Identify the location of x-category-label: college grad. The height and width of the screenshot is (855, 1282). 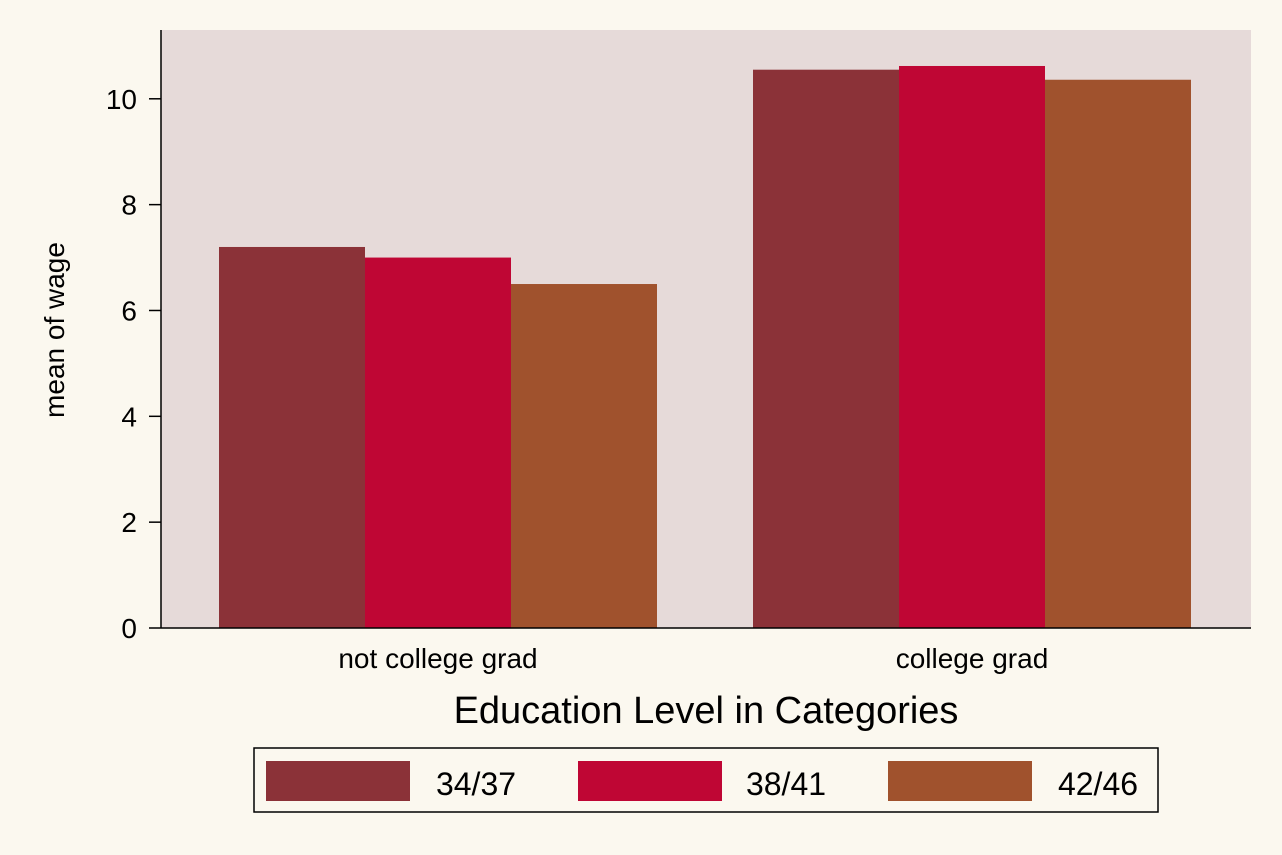
(972, 658).